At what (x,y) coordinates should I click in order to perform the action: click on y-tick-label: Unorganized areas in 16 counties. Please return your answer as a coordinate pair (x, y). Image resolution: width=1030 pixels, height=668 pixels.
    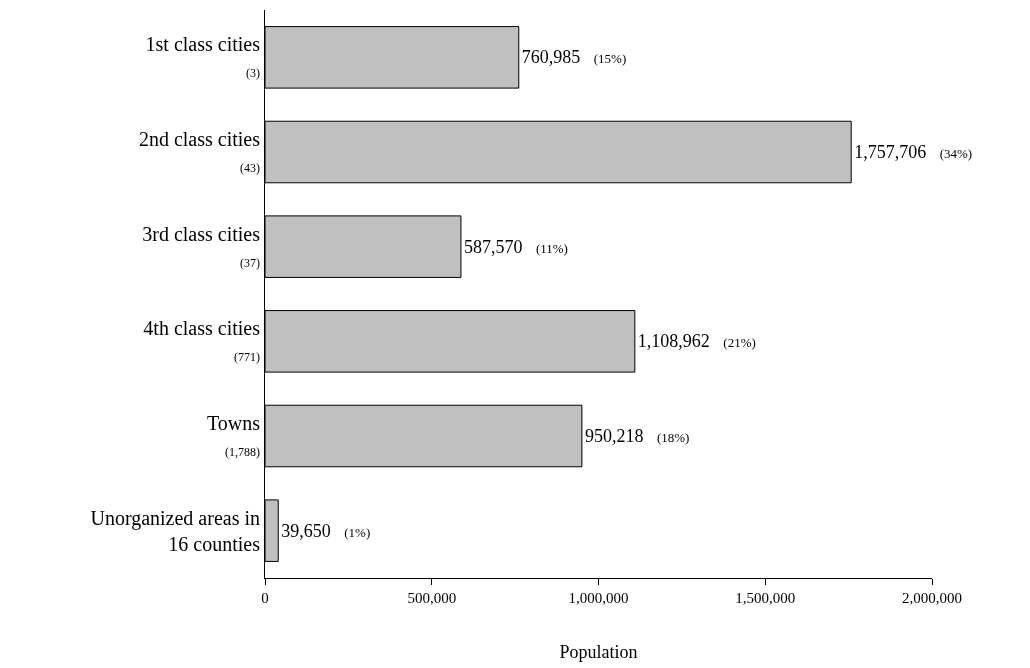
    Looking at the image, I should click on (175, 530).